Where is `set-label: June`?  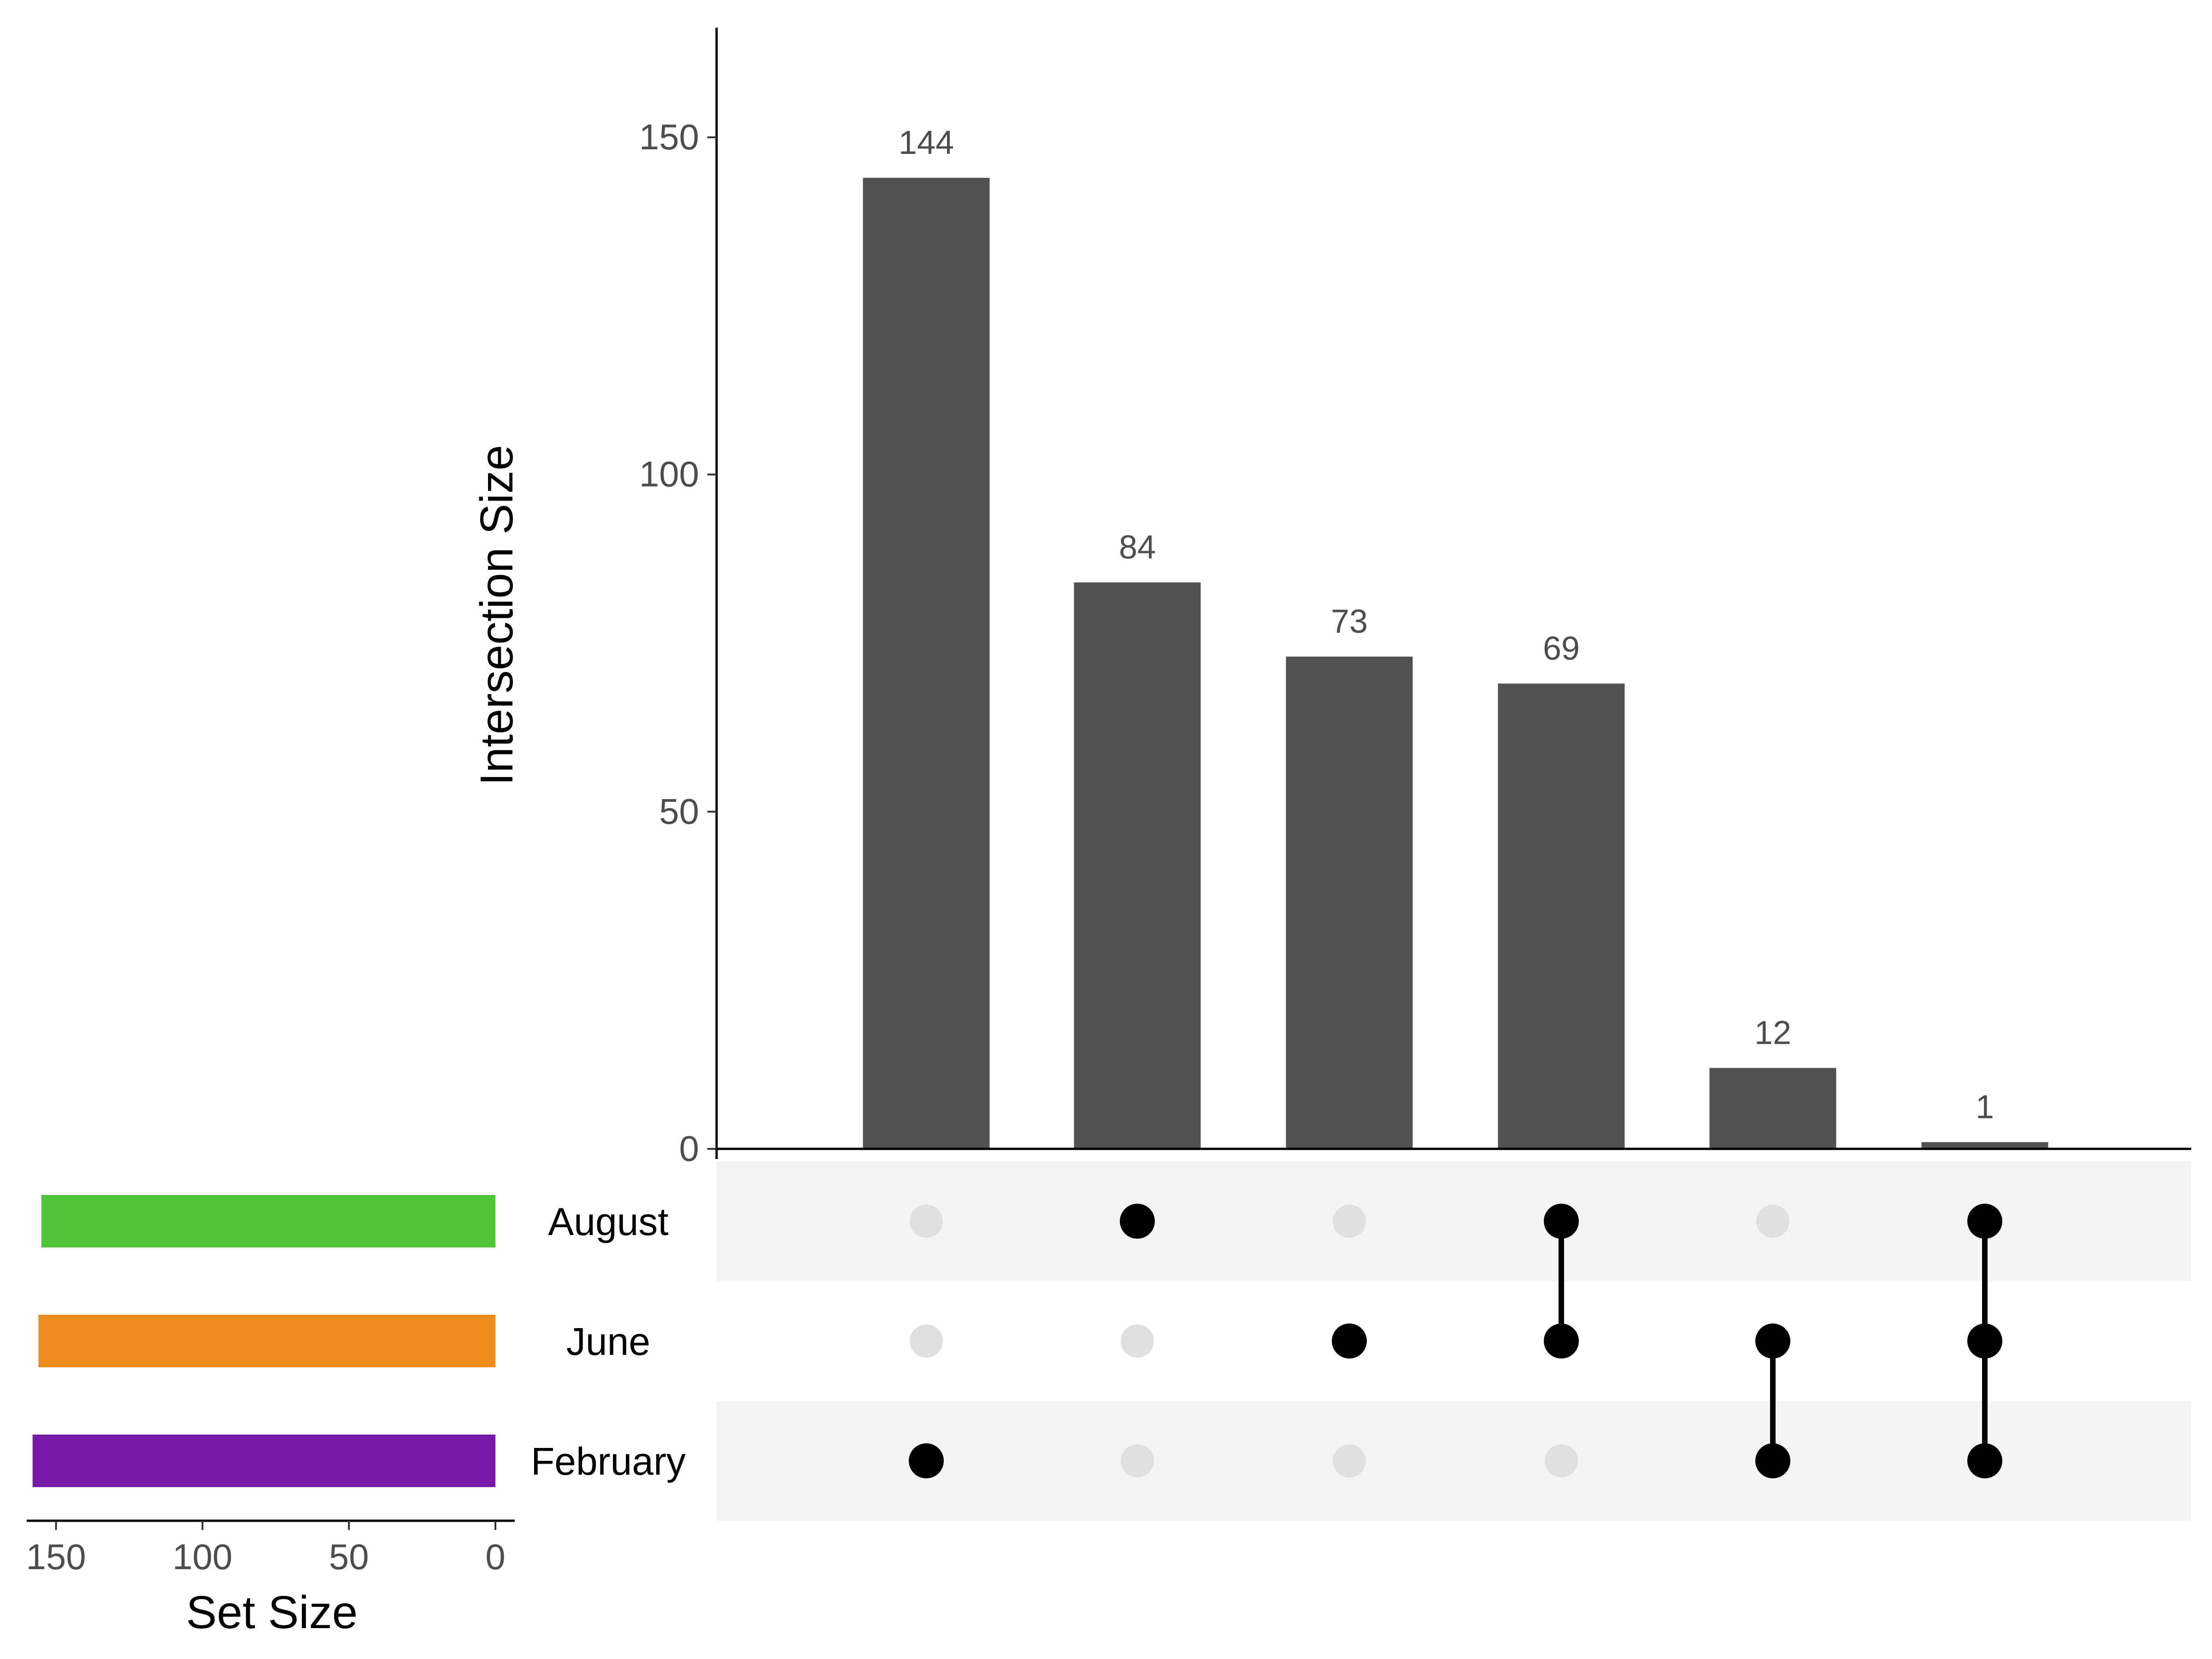
set-label: June is located at coordinates (608, 1341).